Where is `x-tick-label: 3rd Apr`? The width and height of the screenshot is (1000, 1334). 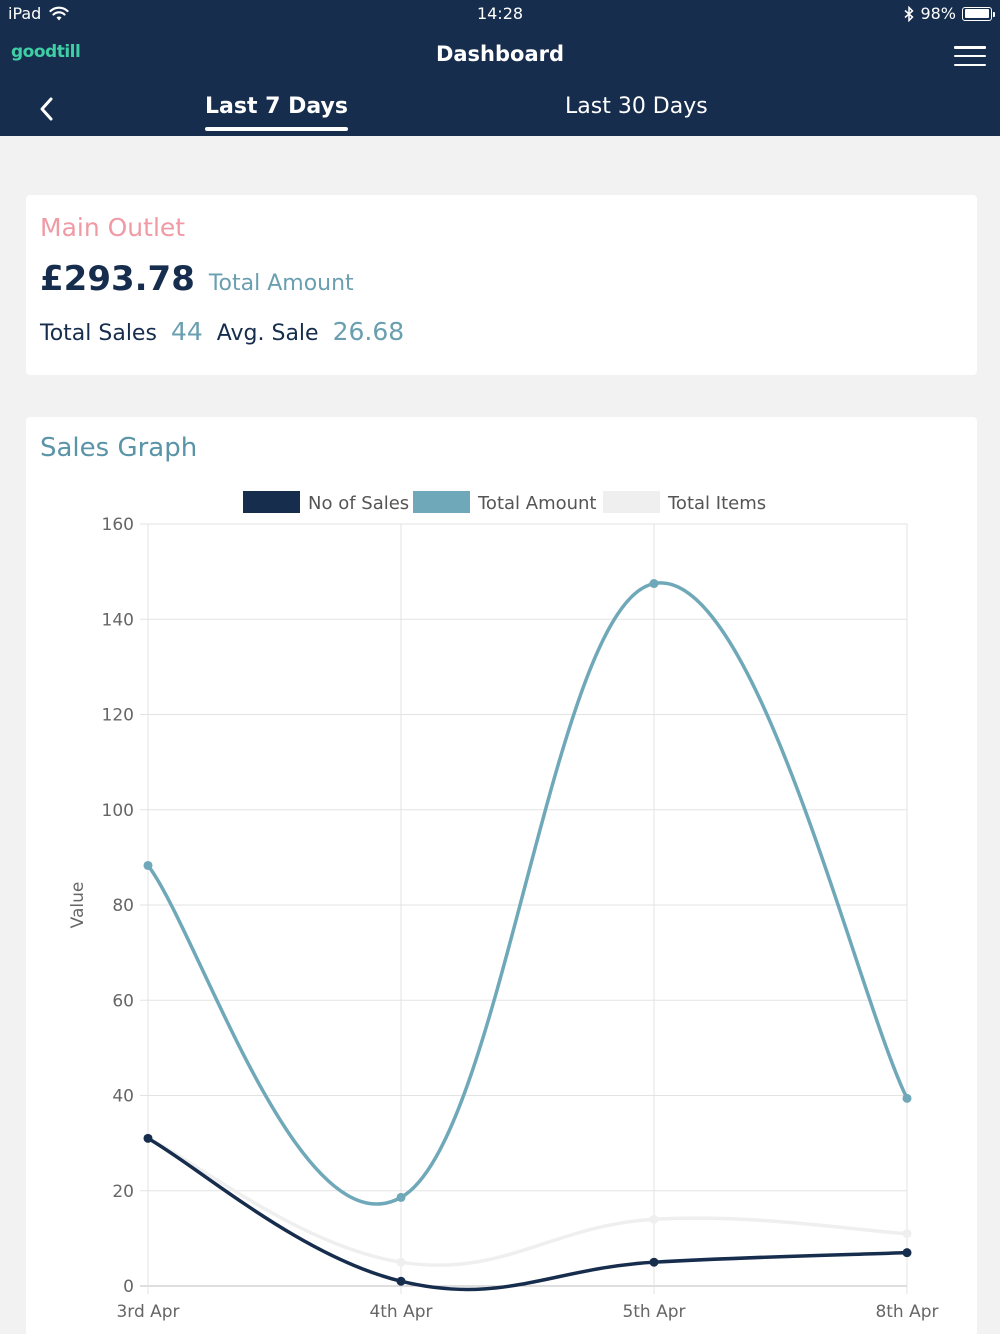 x-tick-label: 3rd Apr is located at coordinates (147, 1312).